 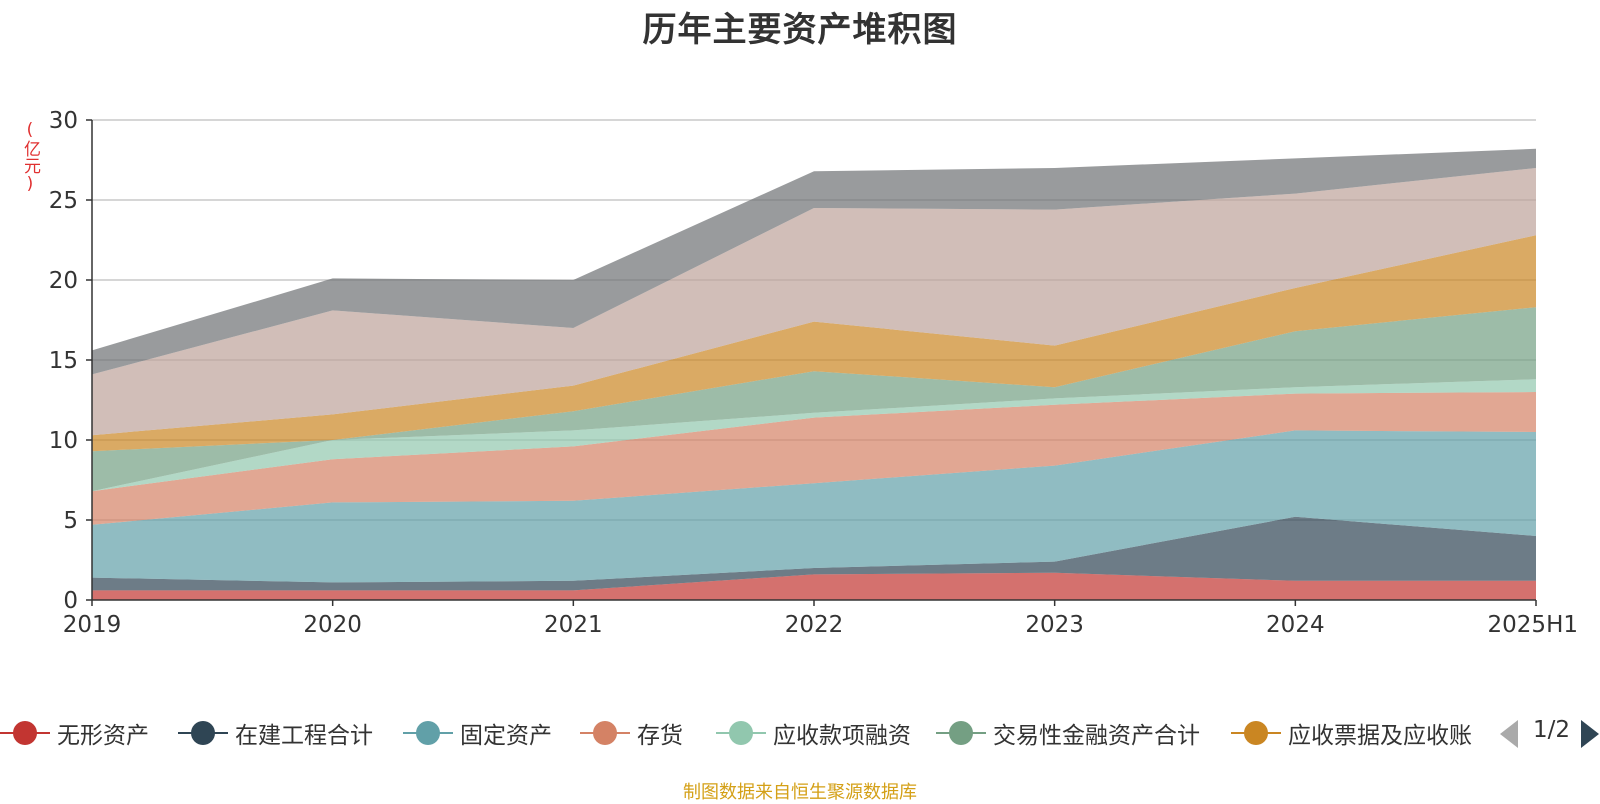 What do you see at coordinates (1509, 734) in the screenshot?
I see `arrow-left-icon` at bounding box center [1509, 734].